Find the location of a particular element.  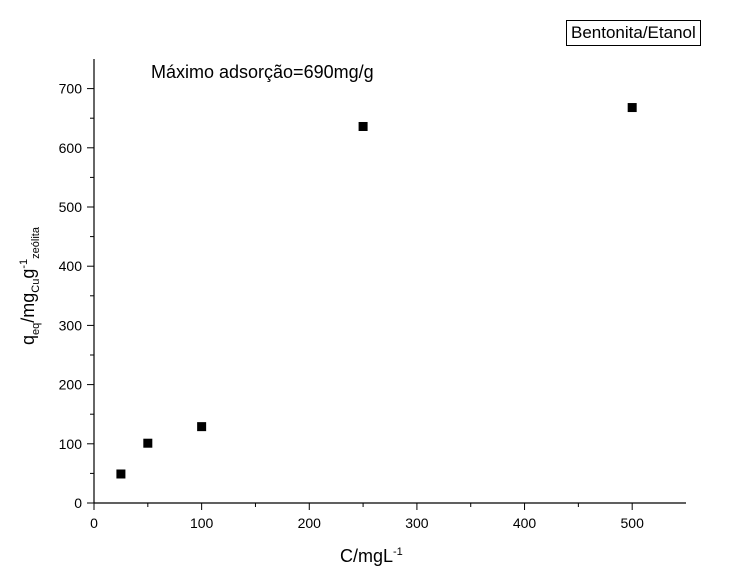

x-tick-label: 300 is located at coordinates (417, 523).